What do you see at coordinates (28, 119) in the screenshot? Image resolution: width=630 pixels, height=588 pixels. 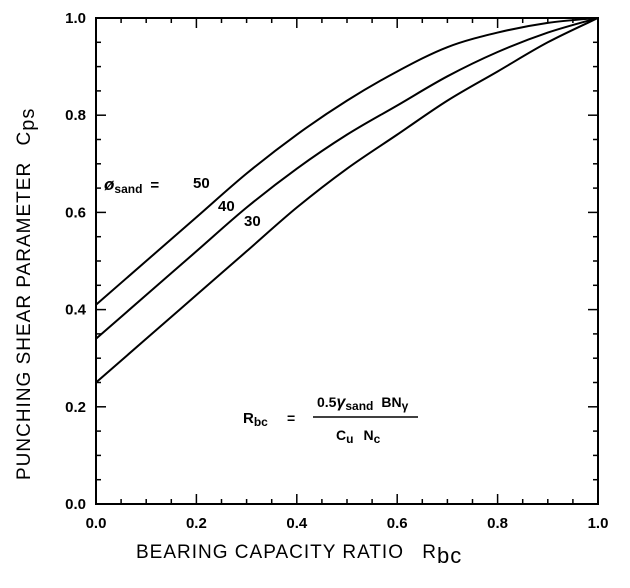 I see `y-axis-label-sub: ps` at bounding box center [28, 119].